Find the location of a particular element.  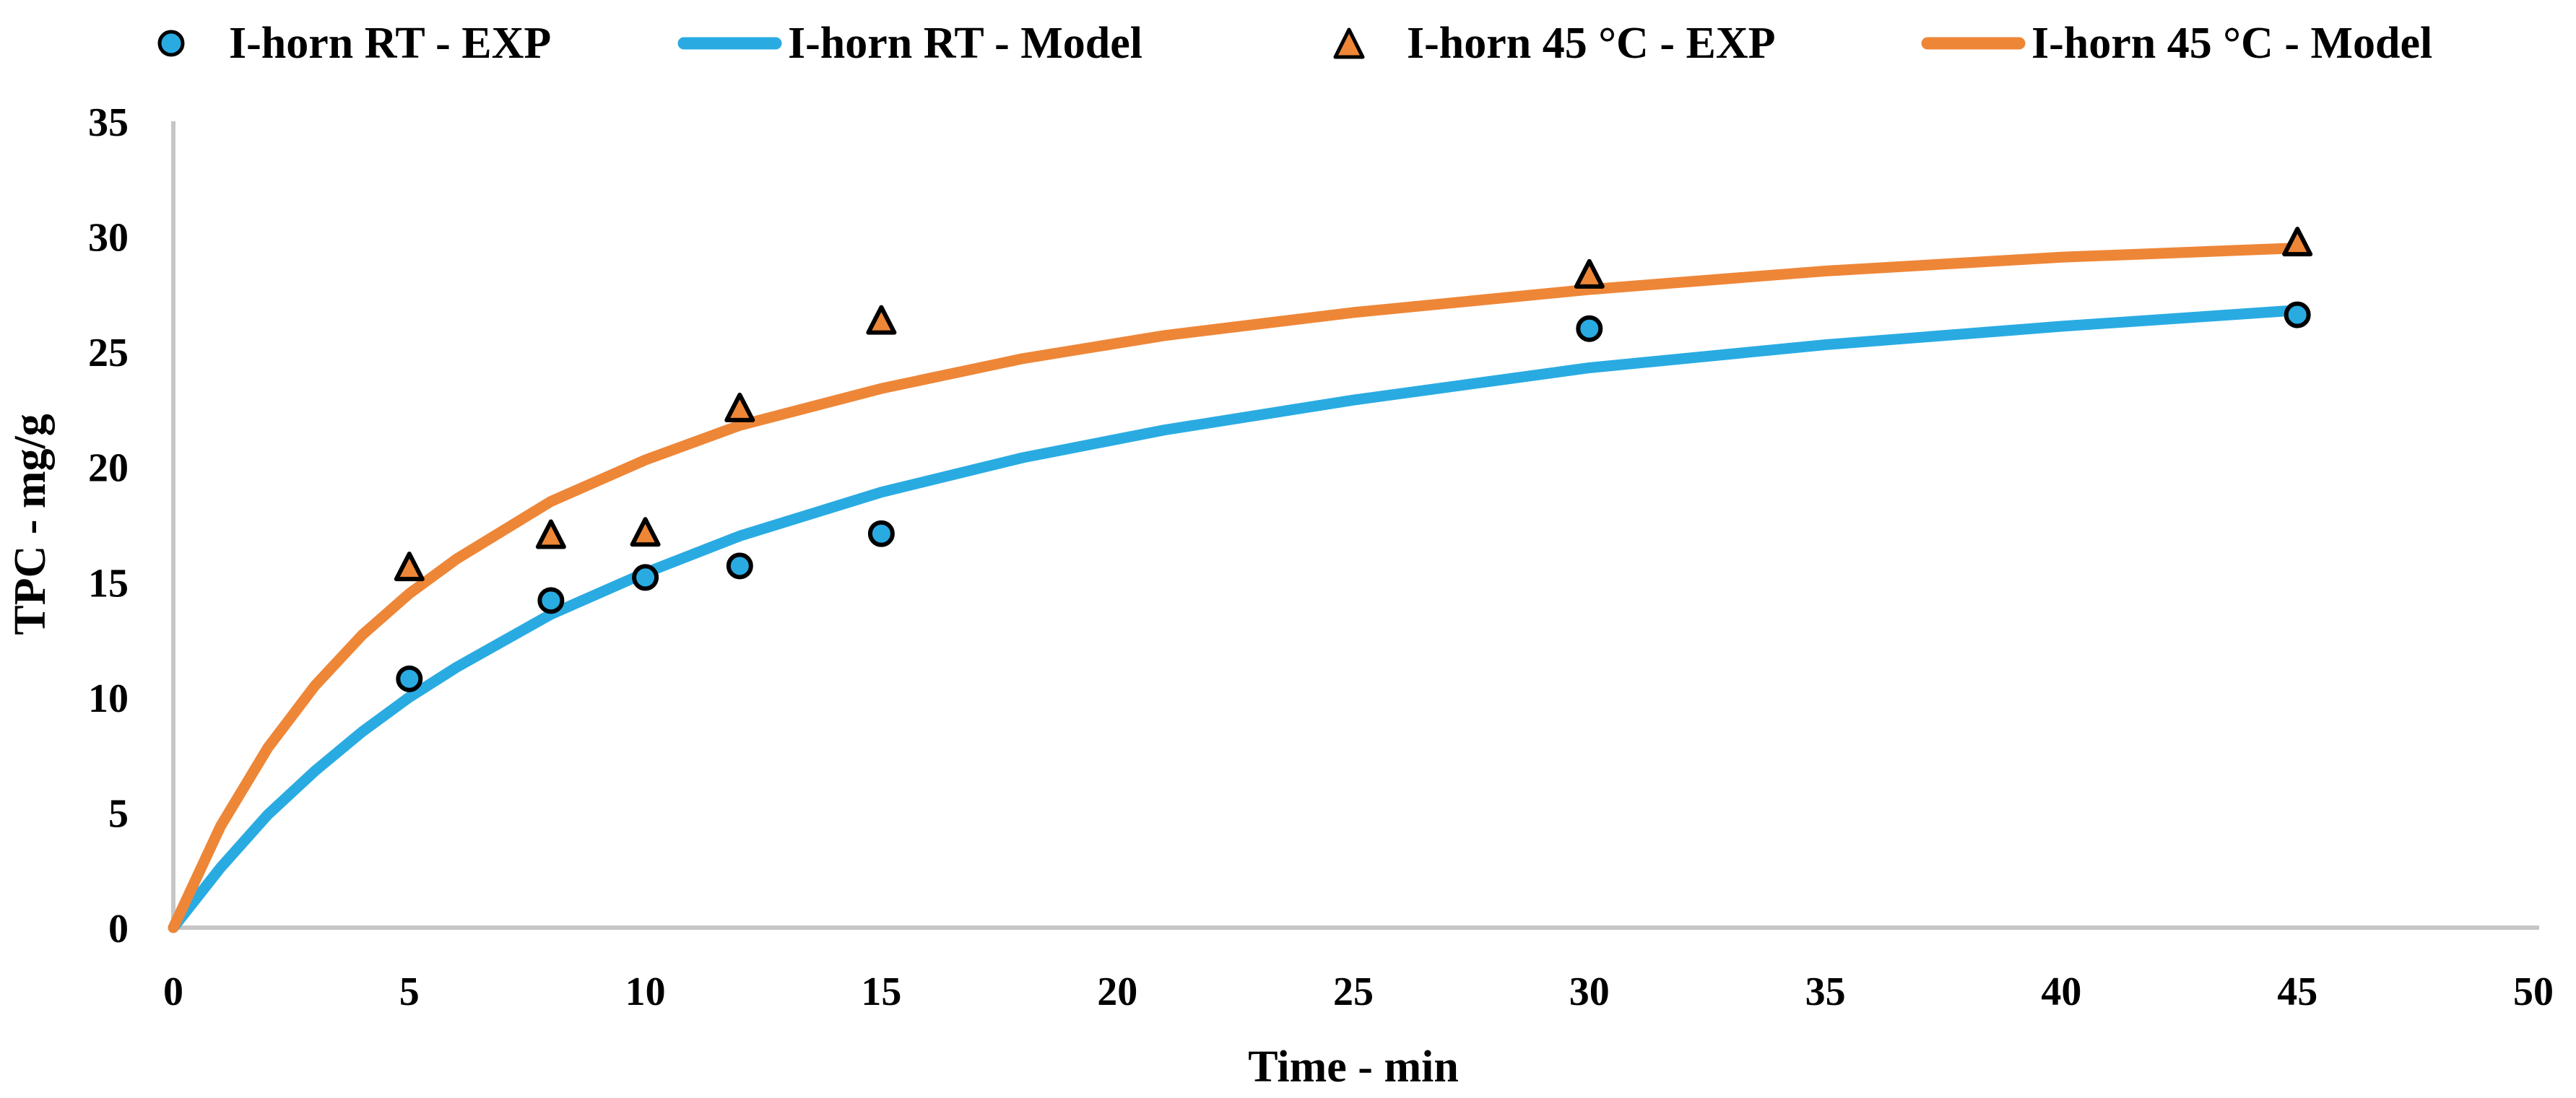

y-tick-label: 5 is located at coordinates (118, 814).